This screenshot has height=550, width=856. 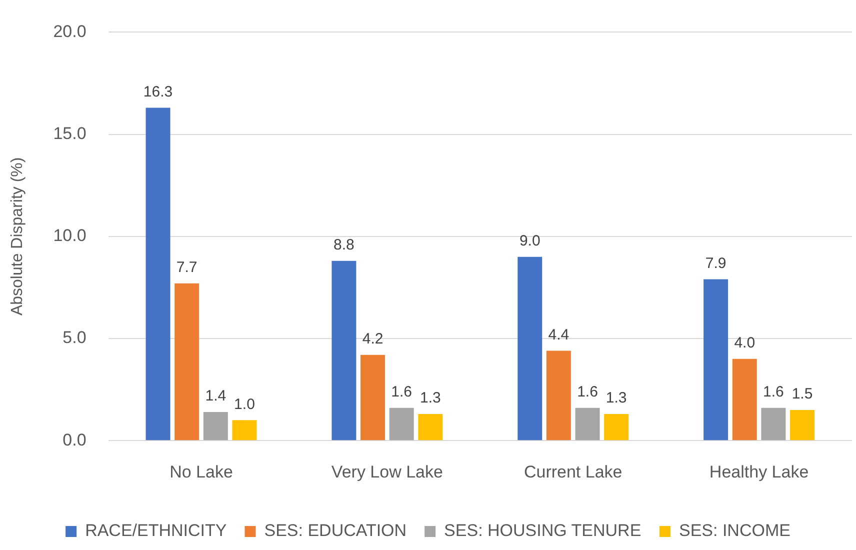 What do you see at coordinates (559, 335) in the screenshot?
I see `data-label: 4.4` at bounding box center [559, 335].